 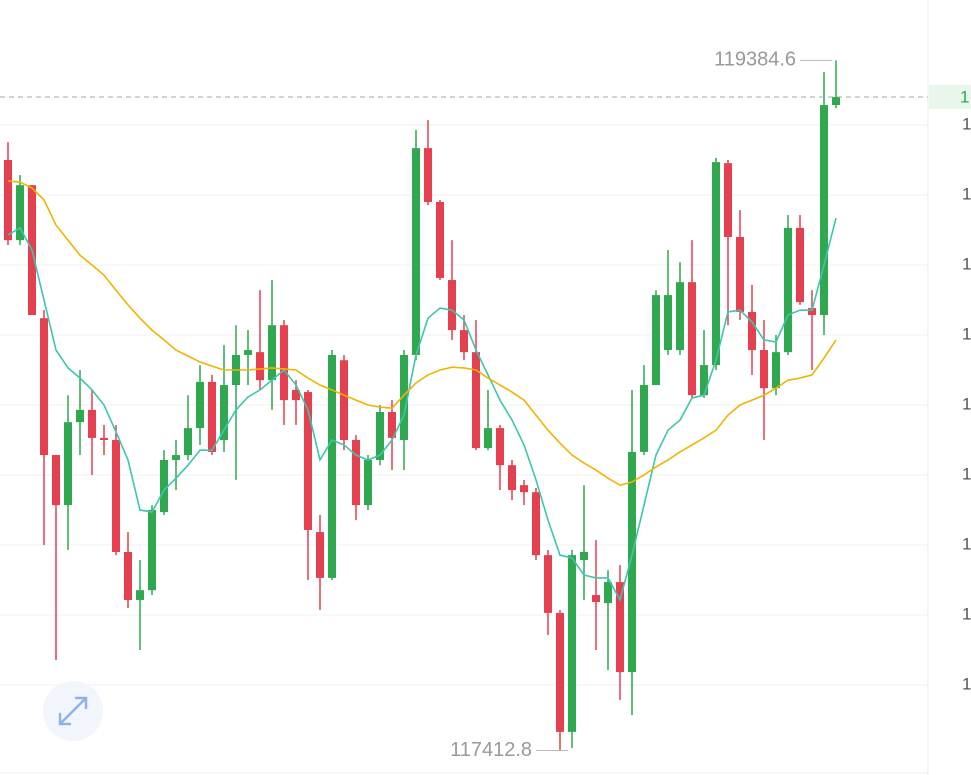 What do you see at coordinates (491, 750) in the screenshot?
I see `annotation-label: 117412.8` at bounding box center [491, 750].